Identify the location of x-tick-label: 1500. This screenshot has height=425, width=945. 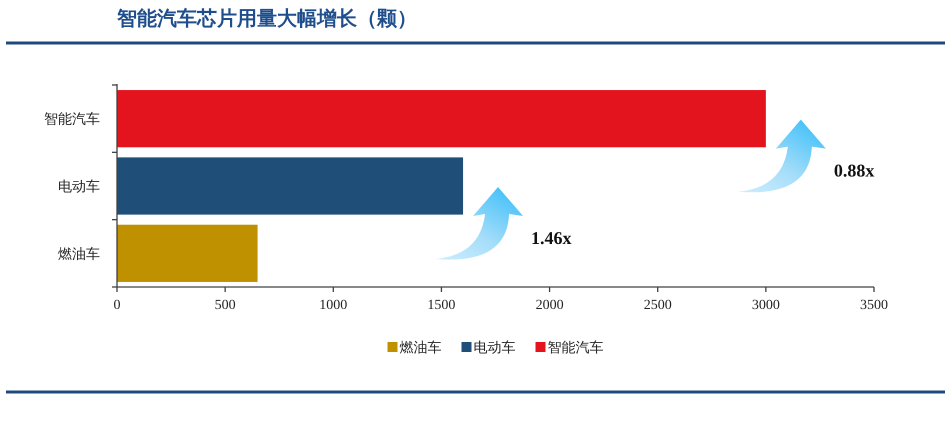
(441, 305).